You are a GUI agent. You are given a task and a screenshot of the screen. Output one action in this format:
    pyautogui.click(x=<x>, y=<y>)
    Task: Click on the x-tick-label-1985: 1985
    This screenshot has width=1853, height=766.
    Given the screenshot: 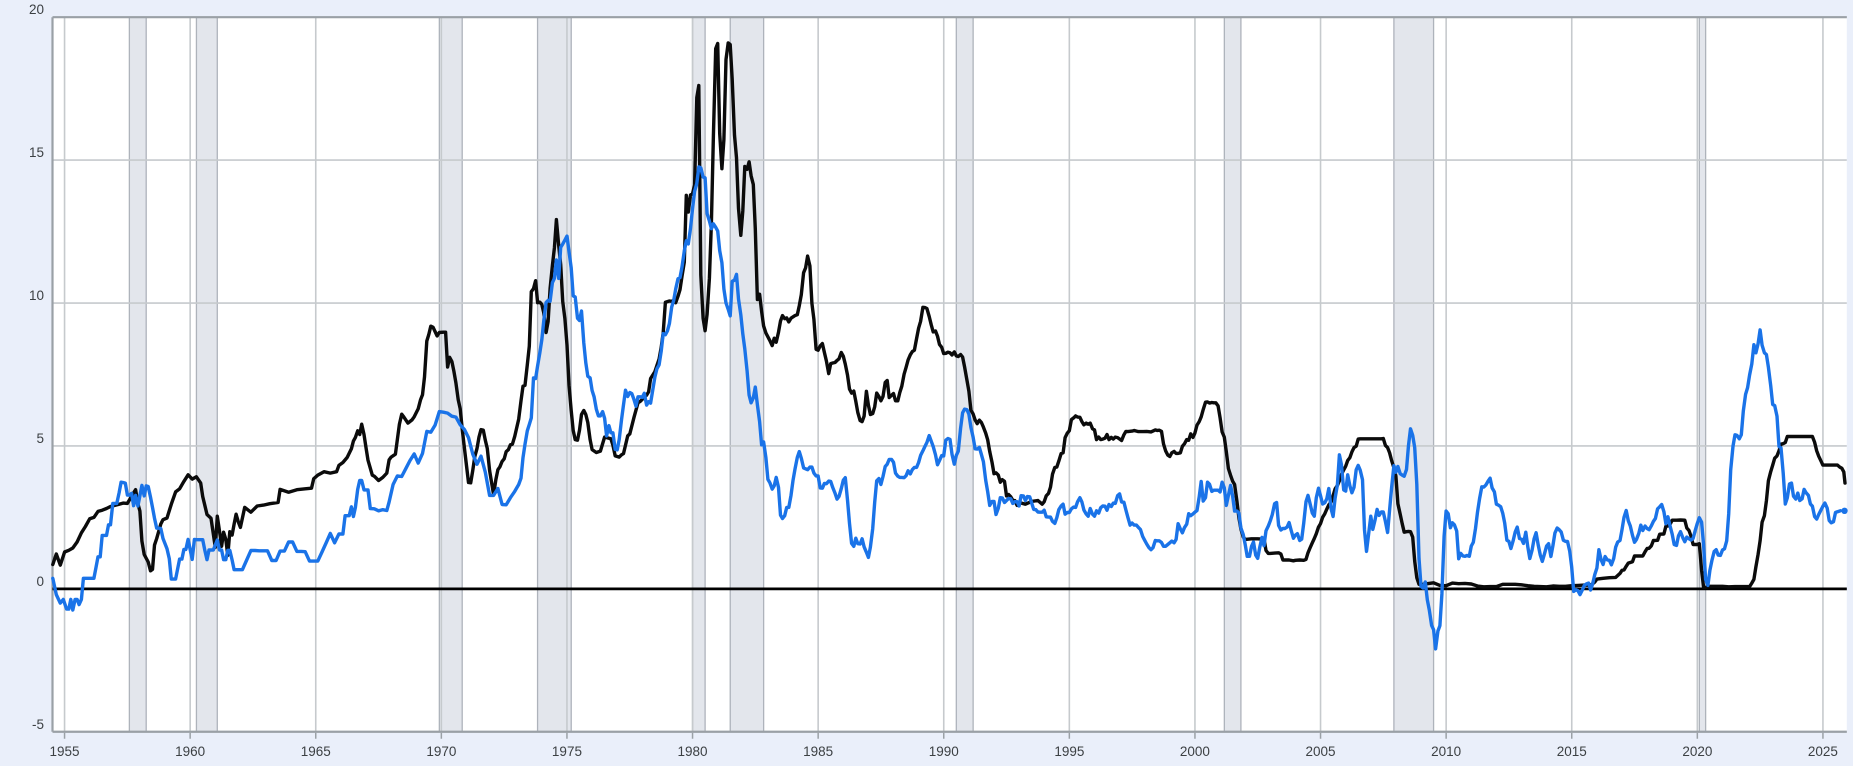 What is the action you would take?
    pyautogui.click(x=818, y=751)
    